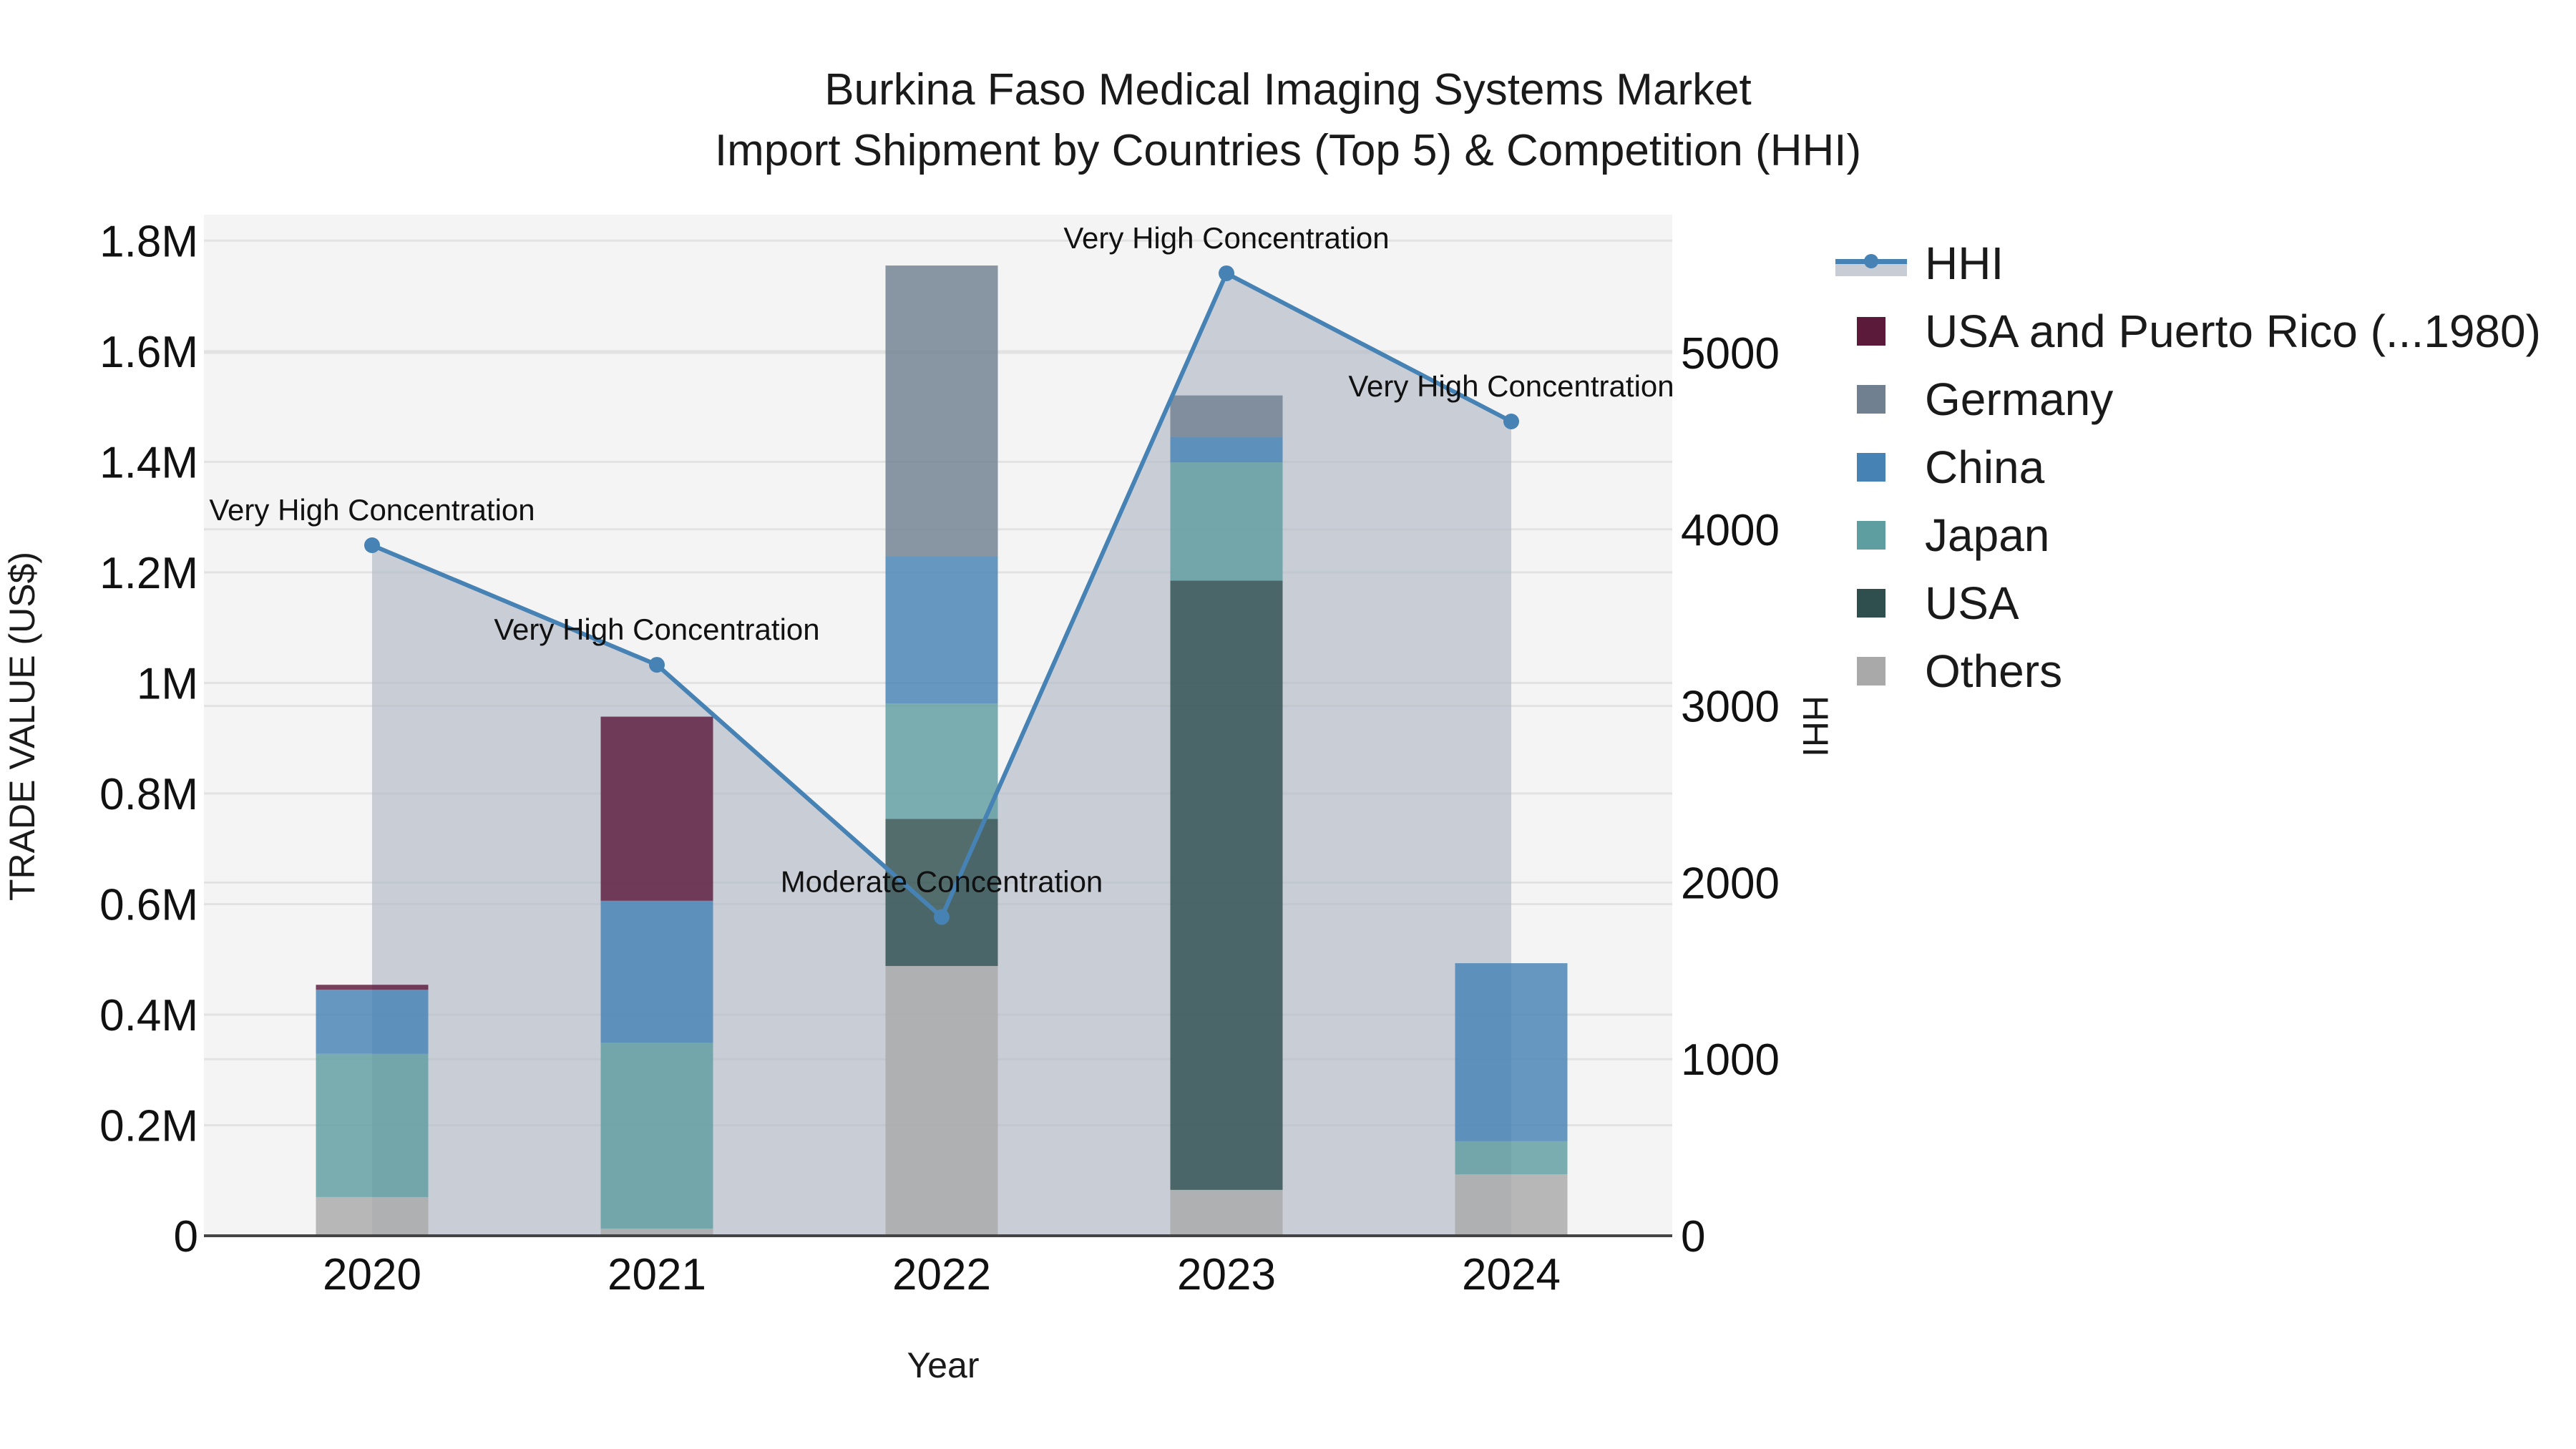 The width and height of the screenshot is (2576, 1449). What do you see at coordinates (1730, 1060) in the screenshot?
I see `y-right-tick-label: 1000` at bounding box center [1730, 1060].